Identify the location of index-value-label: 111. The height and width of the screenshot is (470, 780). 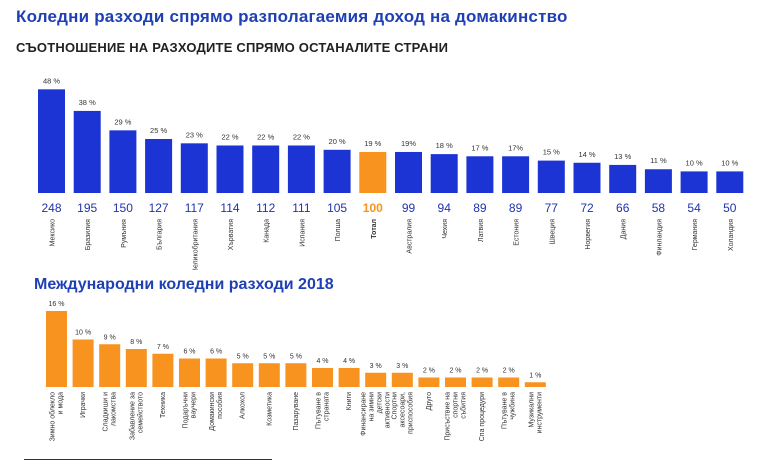
(301, 208).